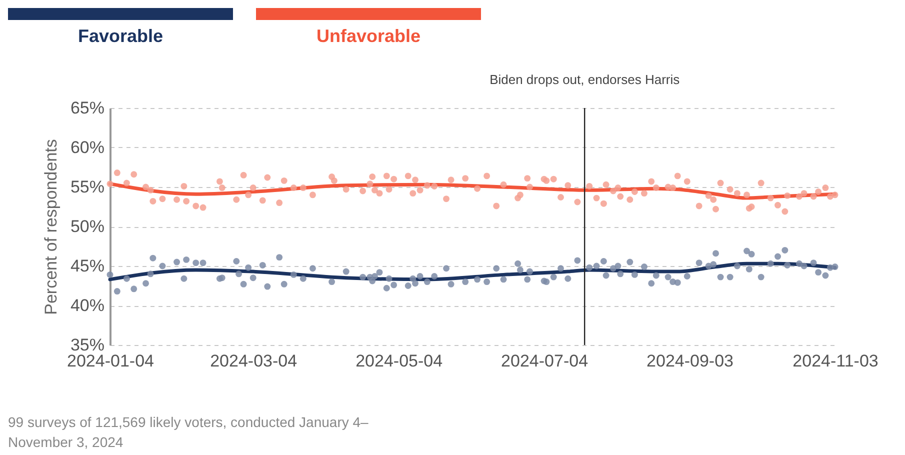  I want to click on x-tick-label: 2024-01-04, so click(110, 361).